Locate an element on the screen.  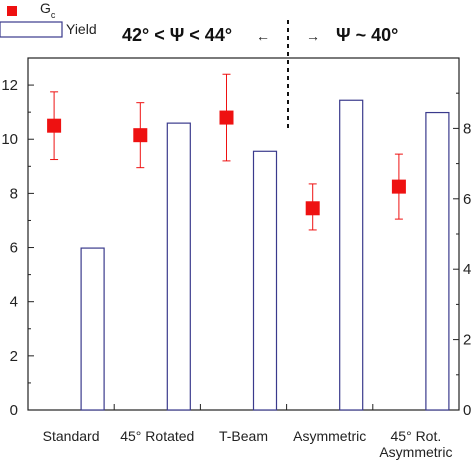
annotation-psi-approx: Ψ ~ 40° is located at coordinates (367, 35).